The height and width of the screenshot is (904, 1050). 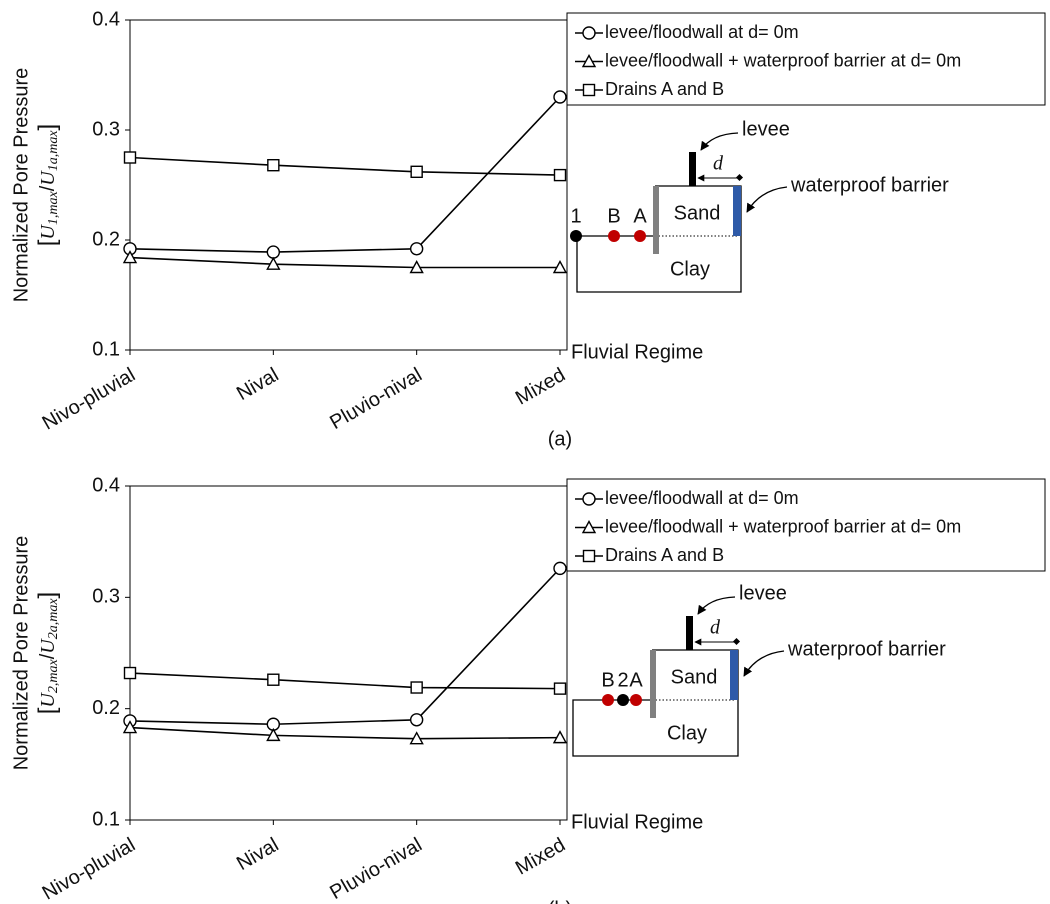 What do you see at coordinates (560, 439) in the screenshot?
I see `subplot-label: (a)` at bounding box center [560, 439].